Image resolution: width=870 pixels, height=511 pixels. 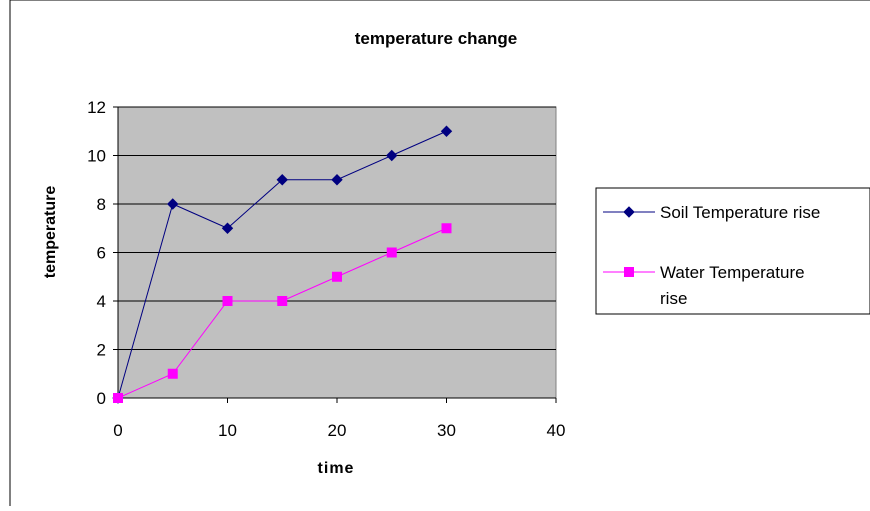 I want to click on y-tick-label: 2, so click(x=101, y=350).